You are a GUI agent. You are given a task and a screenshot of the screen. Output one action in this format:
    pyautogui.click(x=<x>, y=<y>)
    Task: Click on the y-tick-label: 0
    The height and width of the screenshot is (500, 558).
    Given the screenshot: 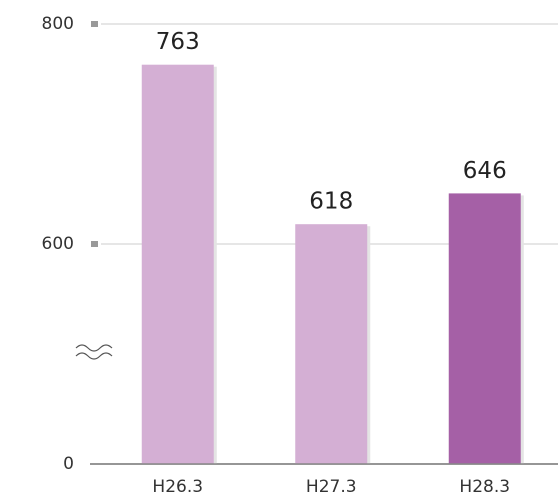 What is the action you would take?
    pyautogui.click(x=68, y=464)
    